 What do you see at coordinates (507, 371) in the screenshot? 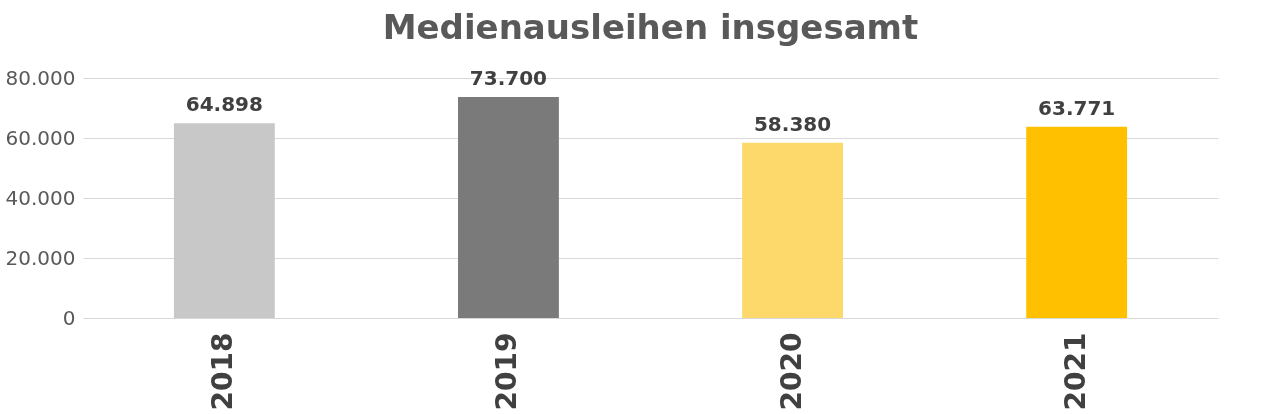
I see `x-tick-label: 2019` at bounding box center [507, 371].